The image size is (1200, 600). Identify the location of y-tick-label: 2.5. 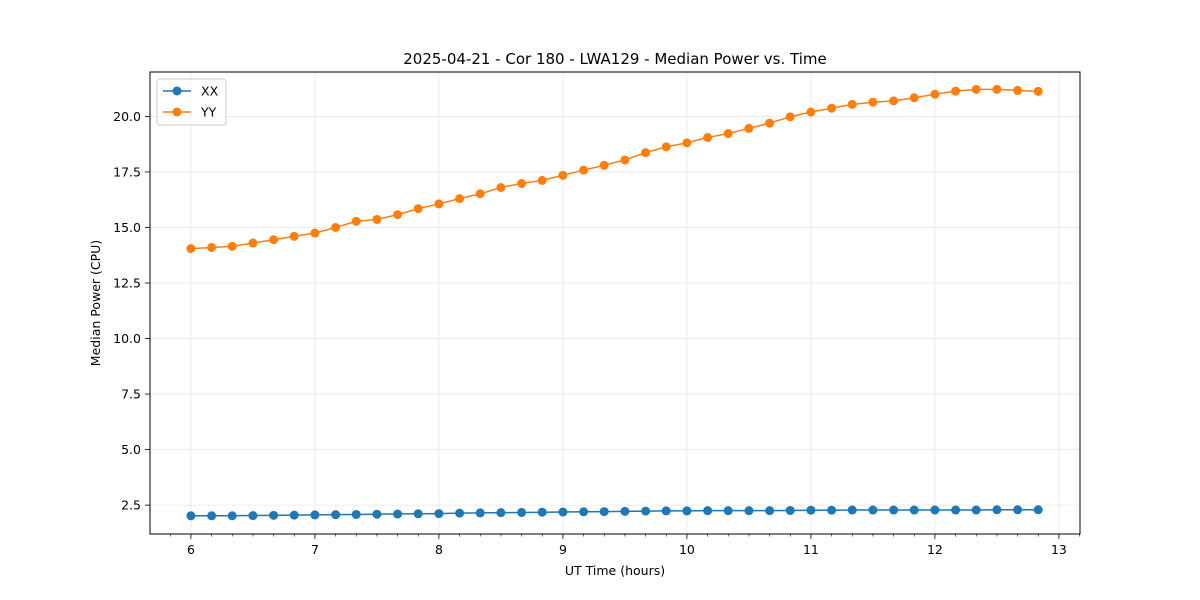
(131, 505).